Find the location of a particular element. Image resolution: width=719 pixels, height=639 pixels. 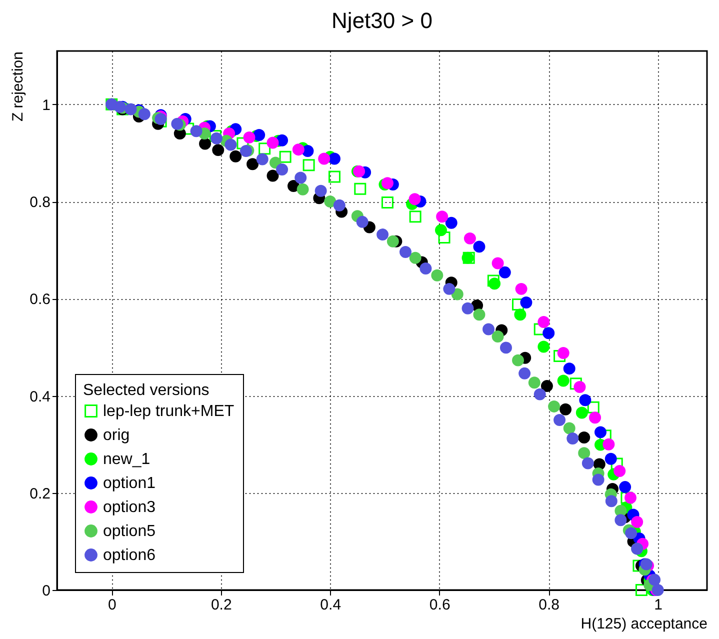

legend-label: option1 is located at coordinates (129, 483).